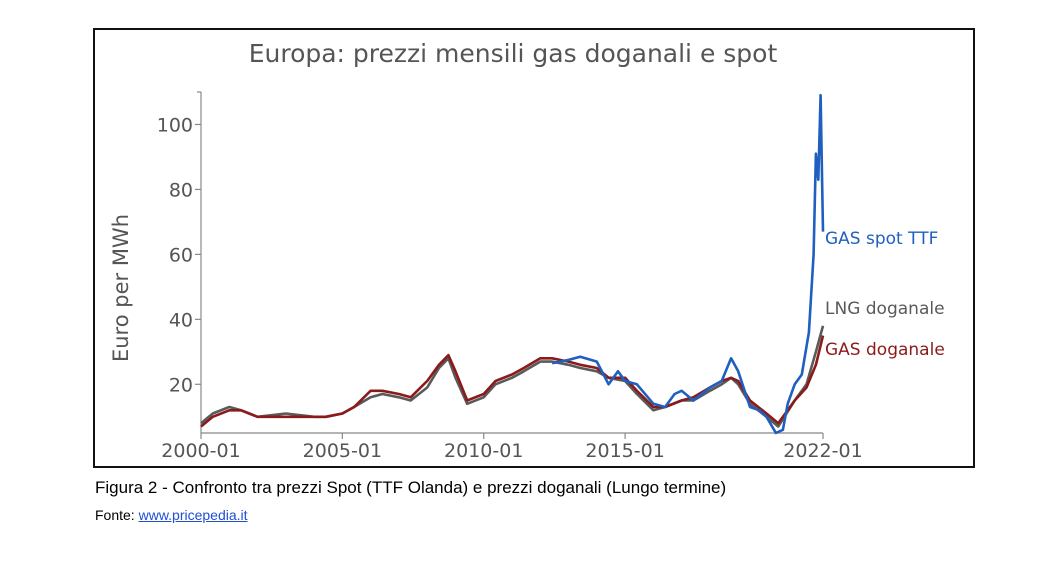 The image size is (1051, 561). What do you see at coordinates (885, 294) in the screenshot?
I see `series-label-layer: GAS spot TTF LNG doganale GAS doganale` at bounding box center [885, 294].